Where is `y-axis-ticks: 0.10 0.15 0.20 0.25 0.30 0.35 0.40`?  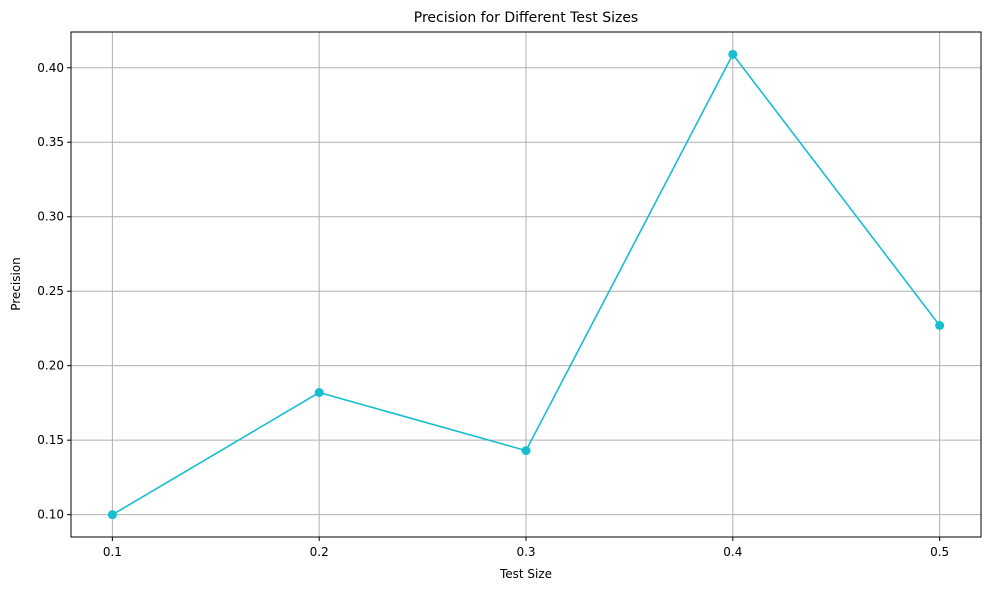
y-axis-ticks: 0.10 0.15 0.20 0.25 0.30 0.35 0.40 is located at coordinates (54, 291).